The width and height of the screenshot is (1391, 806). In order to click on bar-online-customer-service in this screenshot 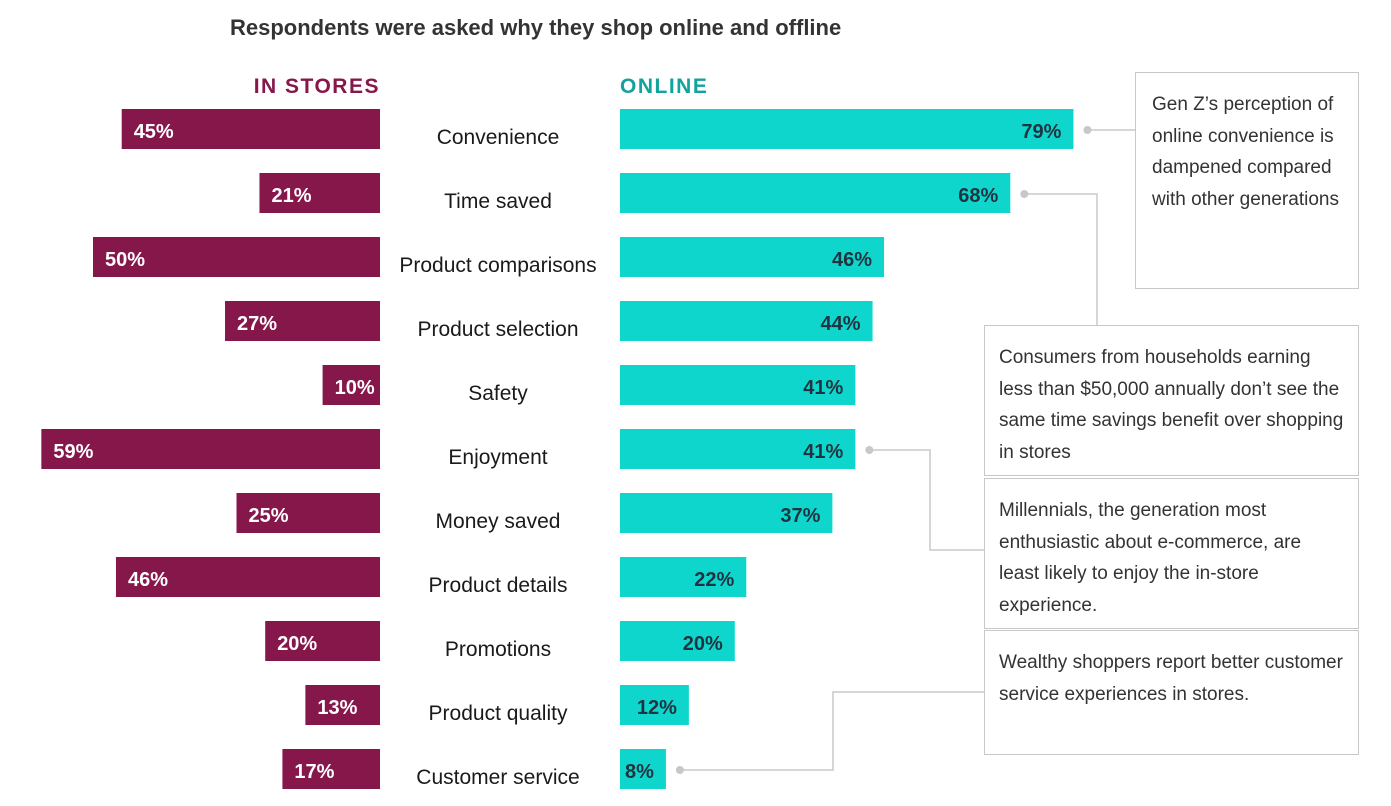, I will do `click(643, 769)`.